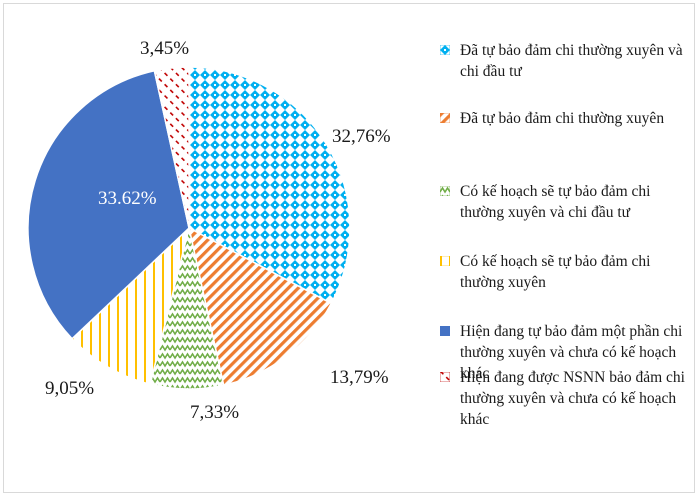 The height and width of the screenshot is (498, 700). Describe the element at coordinates (361, 136) in the screenshot. I see `data-label-1: 32,76%` at that location.